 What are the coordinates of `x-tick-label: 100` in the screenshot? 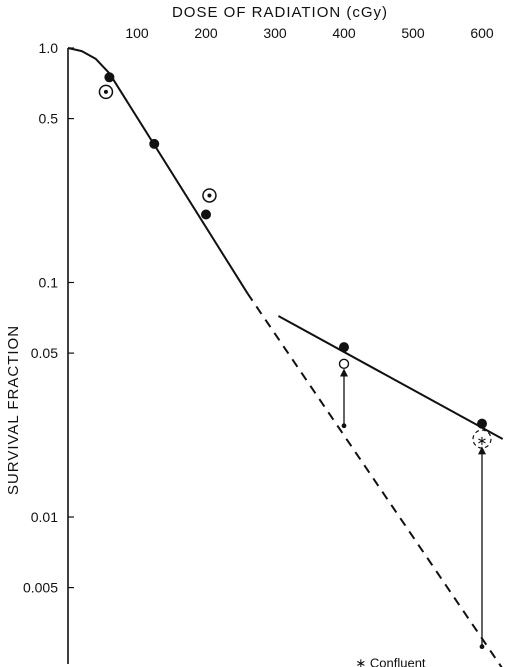 It's located at (137, 33).